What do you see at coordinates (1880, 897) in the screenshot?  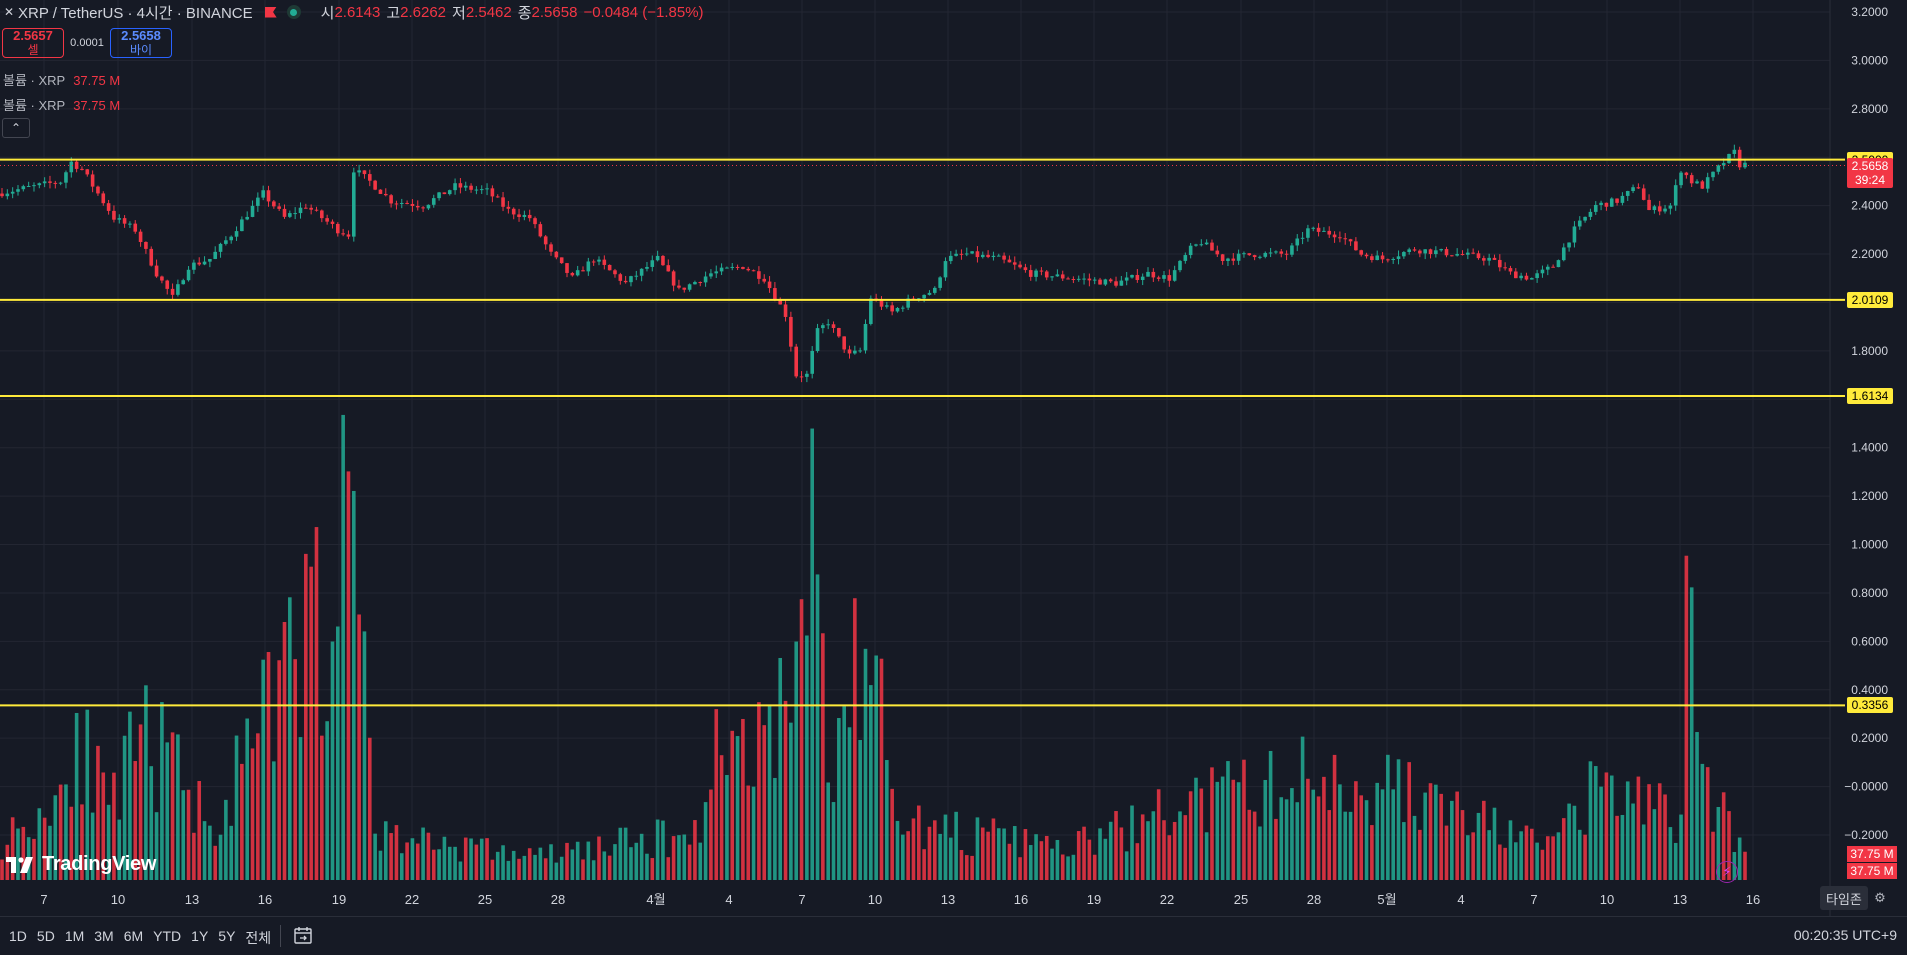 I see `gear-icon: ⚙` at bounding box center [1880, 897].